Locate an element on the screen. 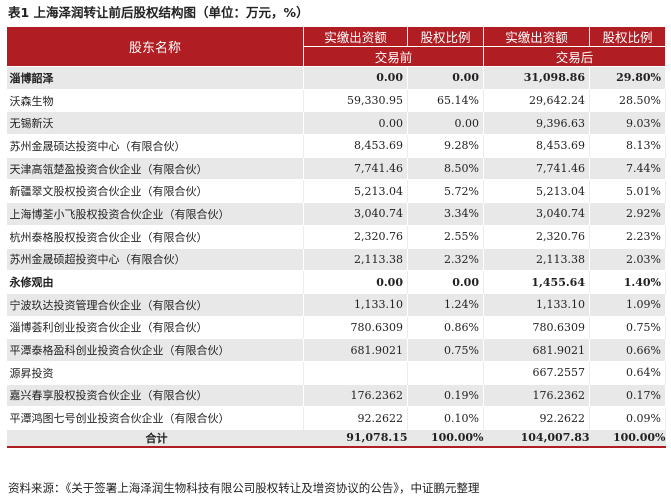 This screenshot has width=671, height=499. paid-after-cell: 780.6309 is located at coordinates (536, 327).